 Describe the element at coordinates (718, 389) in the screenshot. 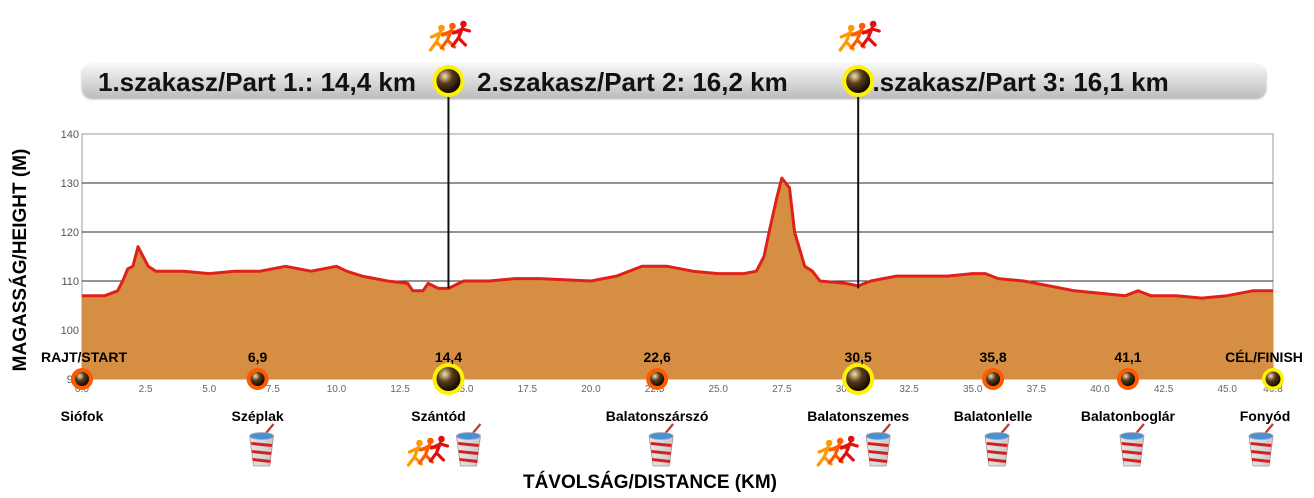

I see `x-tick-label: 25.0` at that location.